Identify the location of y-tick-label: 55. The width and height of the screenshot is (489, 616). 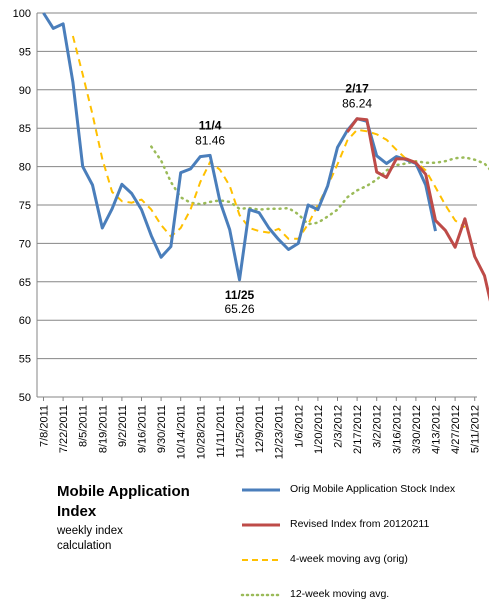
(25, 360).